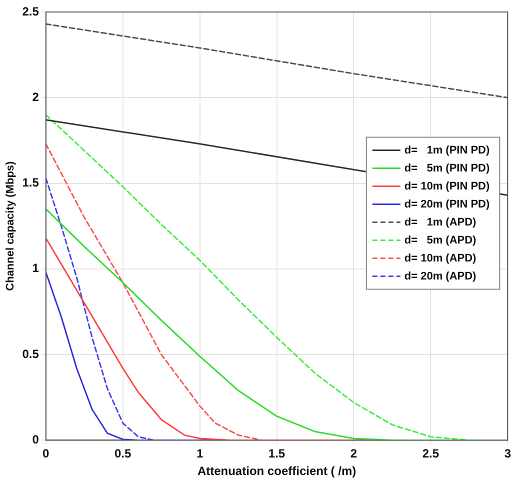 The width and height of the screenshot is (514, 483). I want to click on y-tick-label: 0.5, so click(31, 353).